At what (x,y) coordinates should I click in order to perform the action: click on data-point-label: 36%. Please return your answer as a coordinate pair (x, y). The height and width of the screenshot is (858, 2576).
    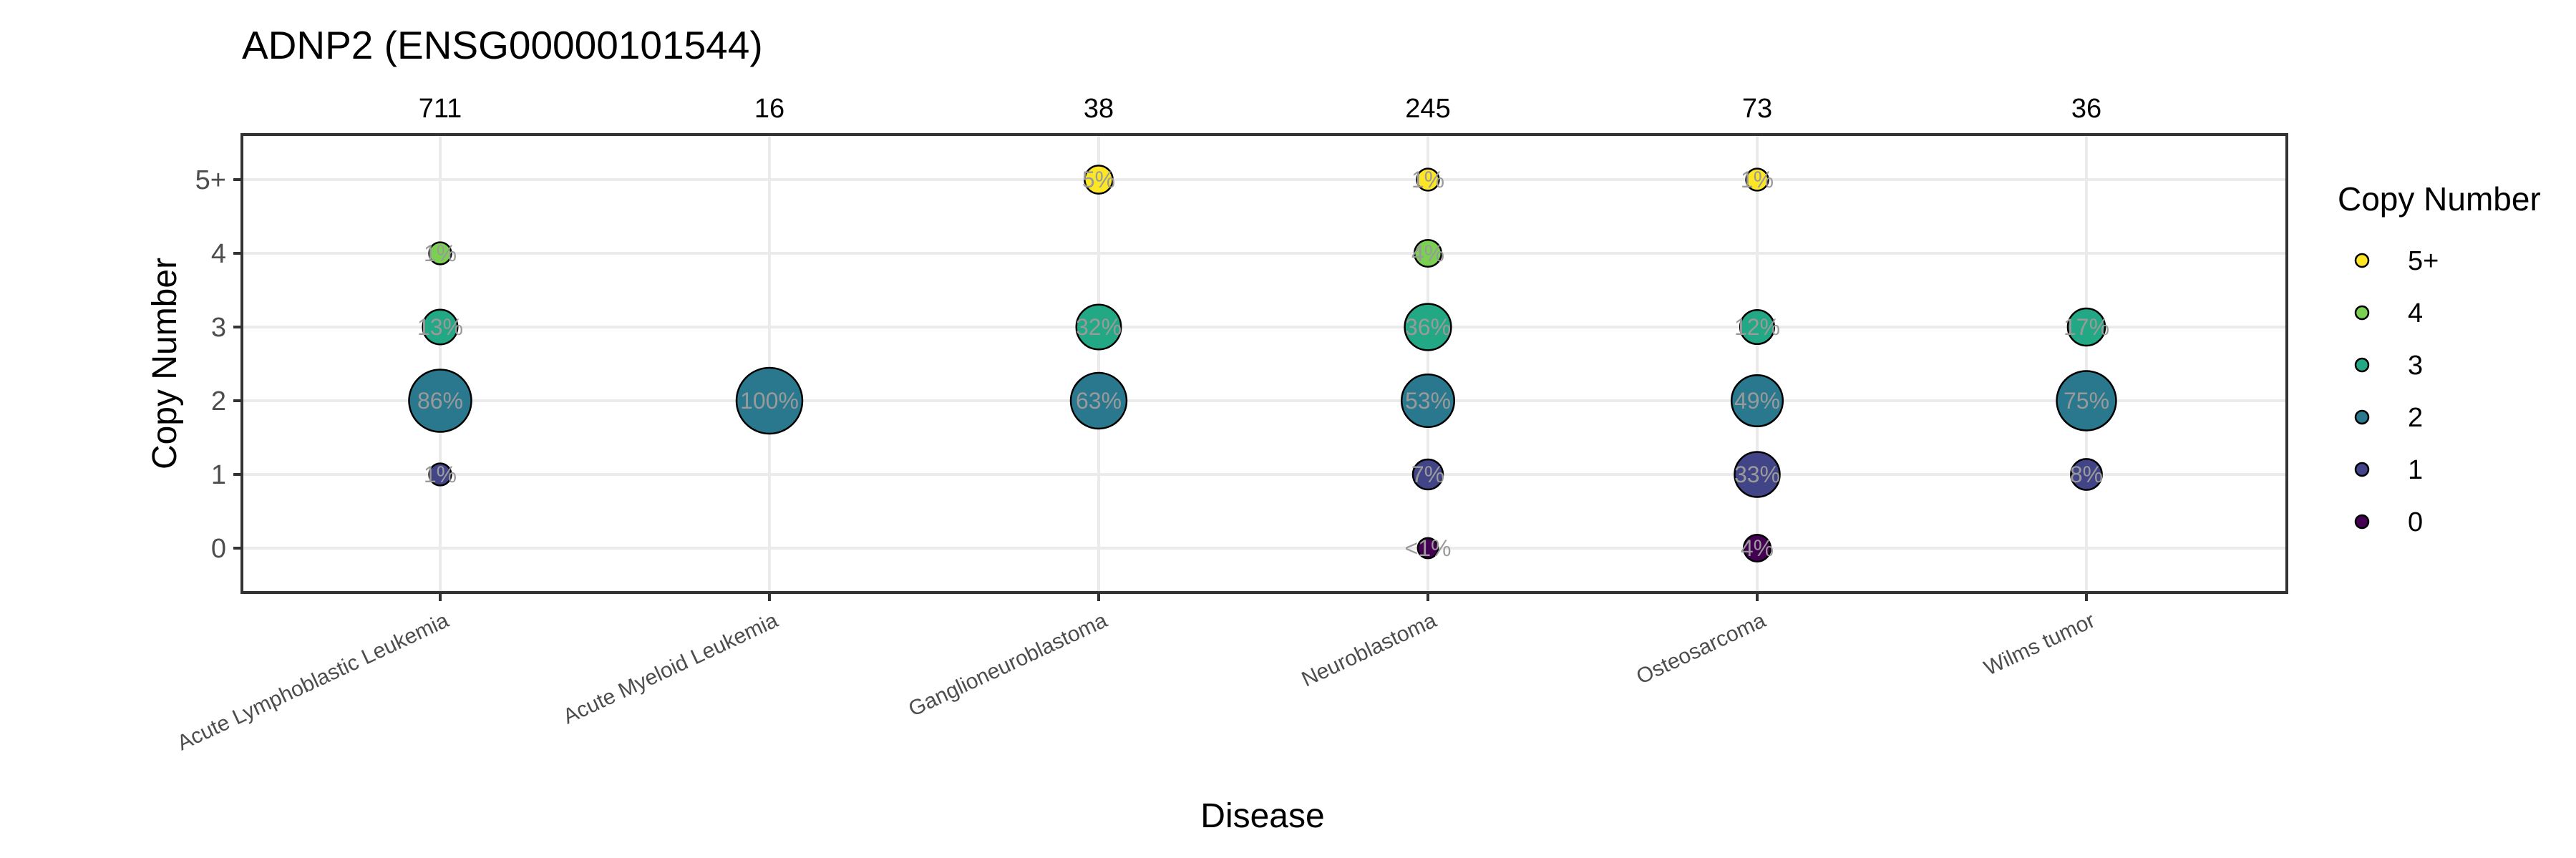
    Looking at the image, I should click on (1428, 327).